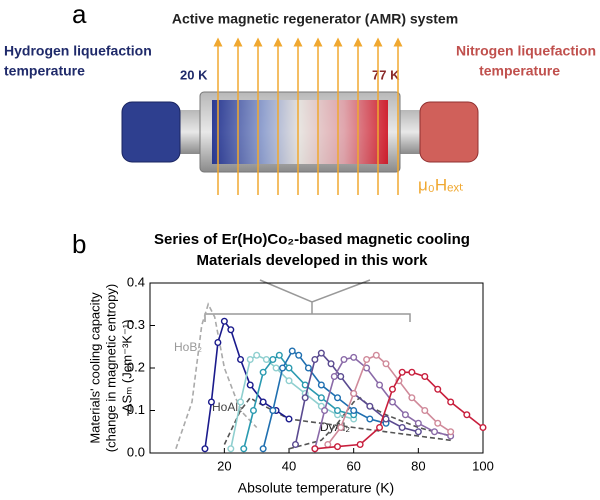  Describe the element at coordinates (441, 184) in the screenshot. I see `field-label: μ₀Hₑₓₜ` at that location.